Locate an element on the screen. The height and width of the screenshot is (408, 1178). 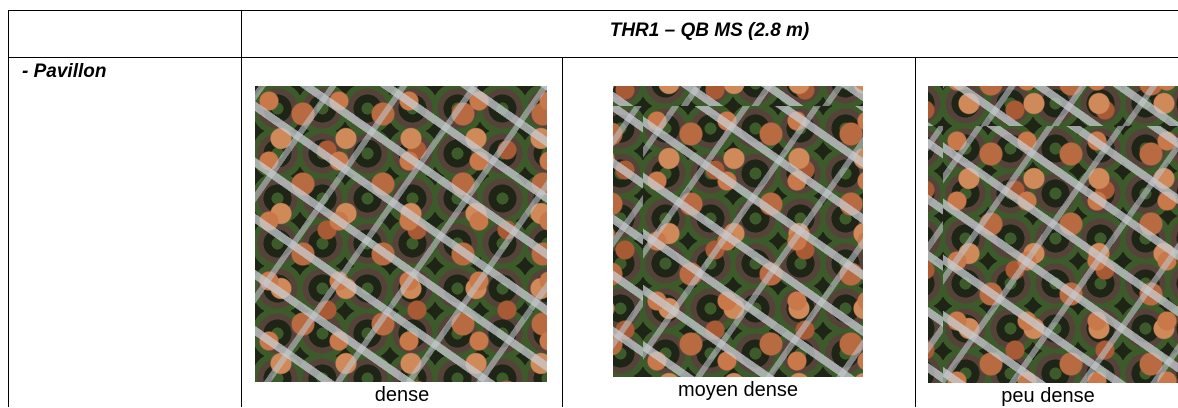
image-caption: moyen dense is located at coordinates (738, 390).